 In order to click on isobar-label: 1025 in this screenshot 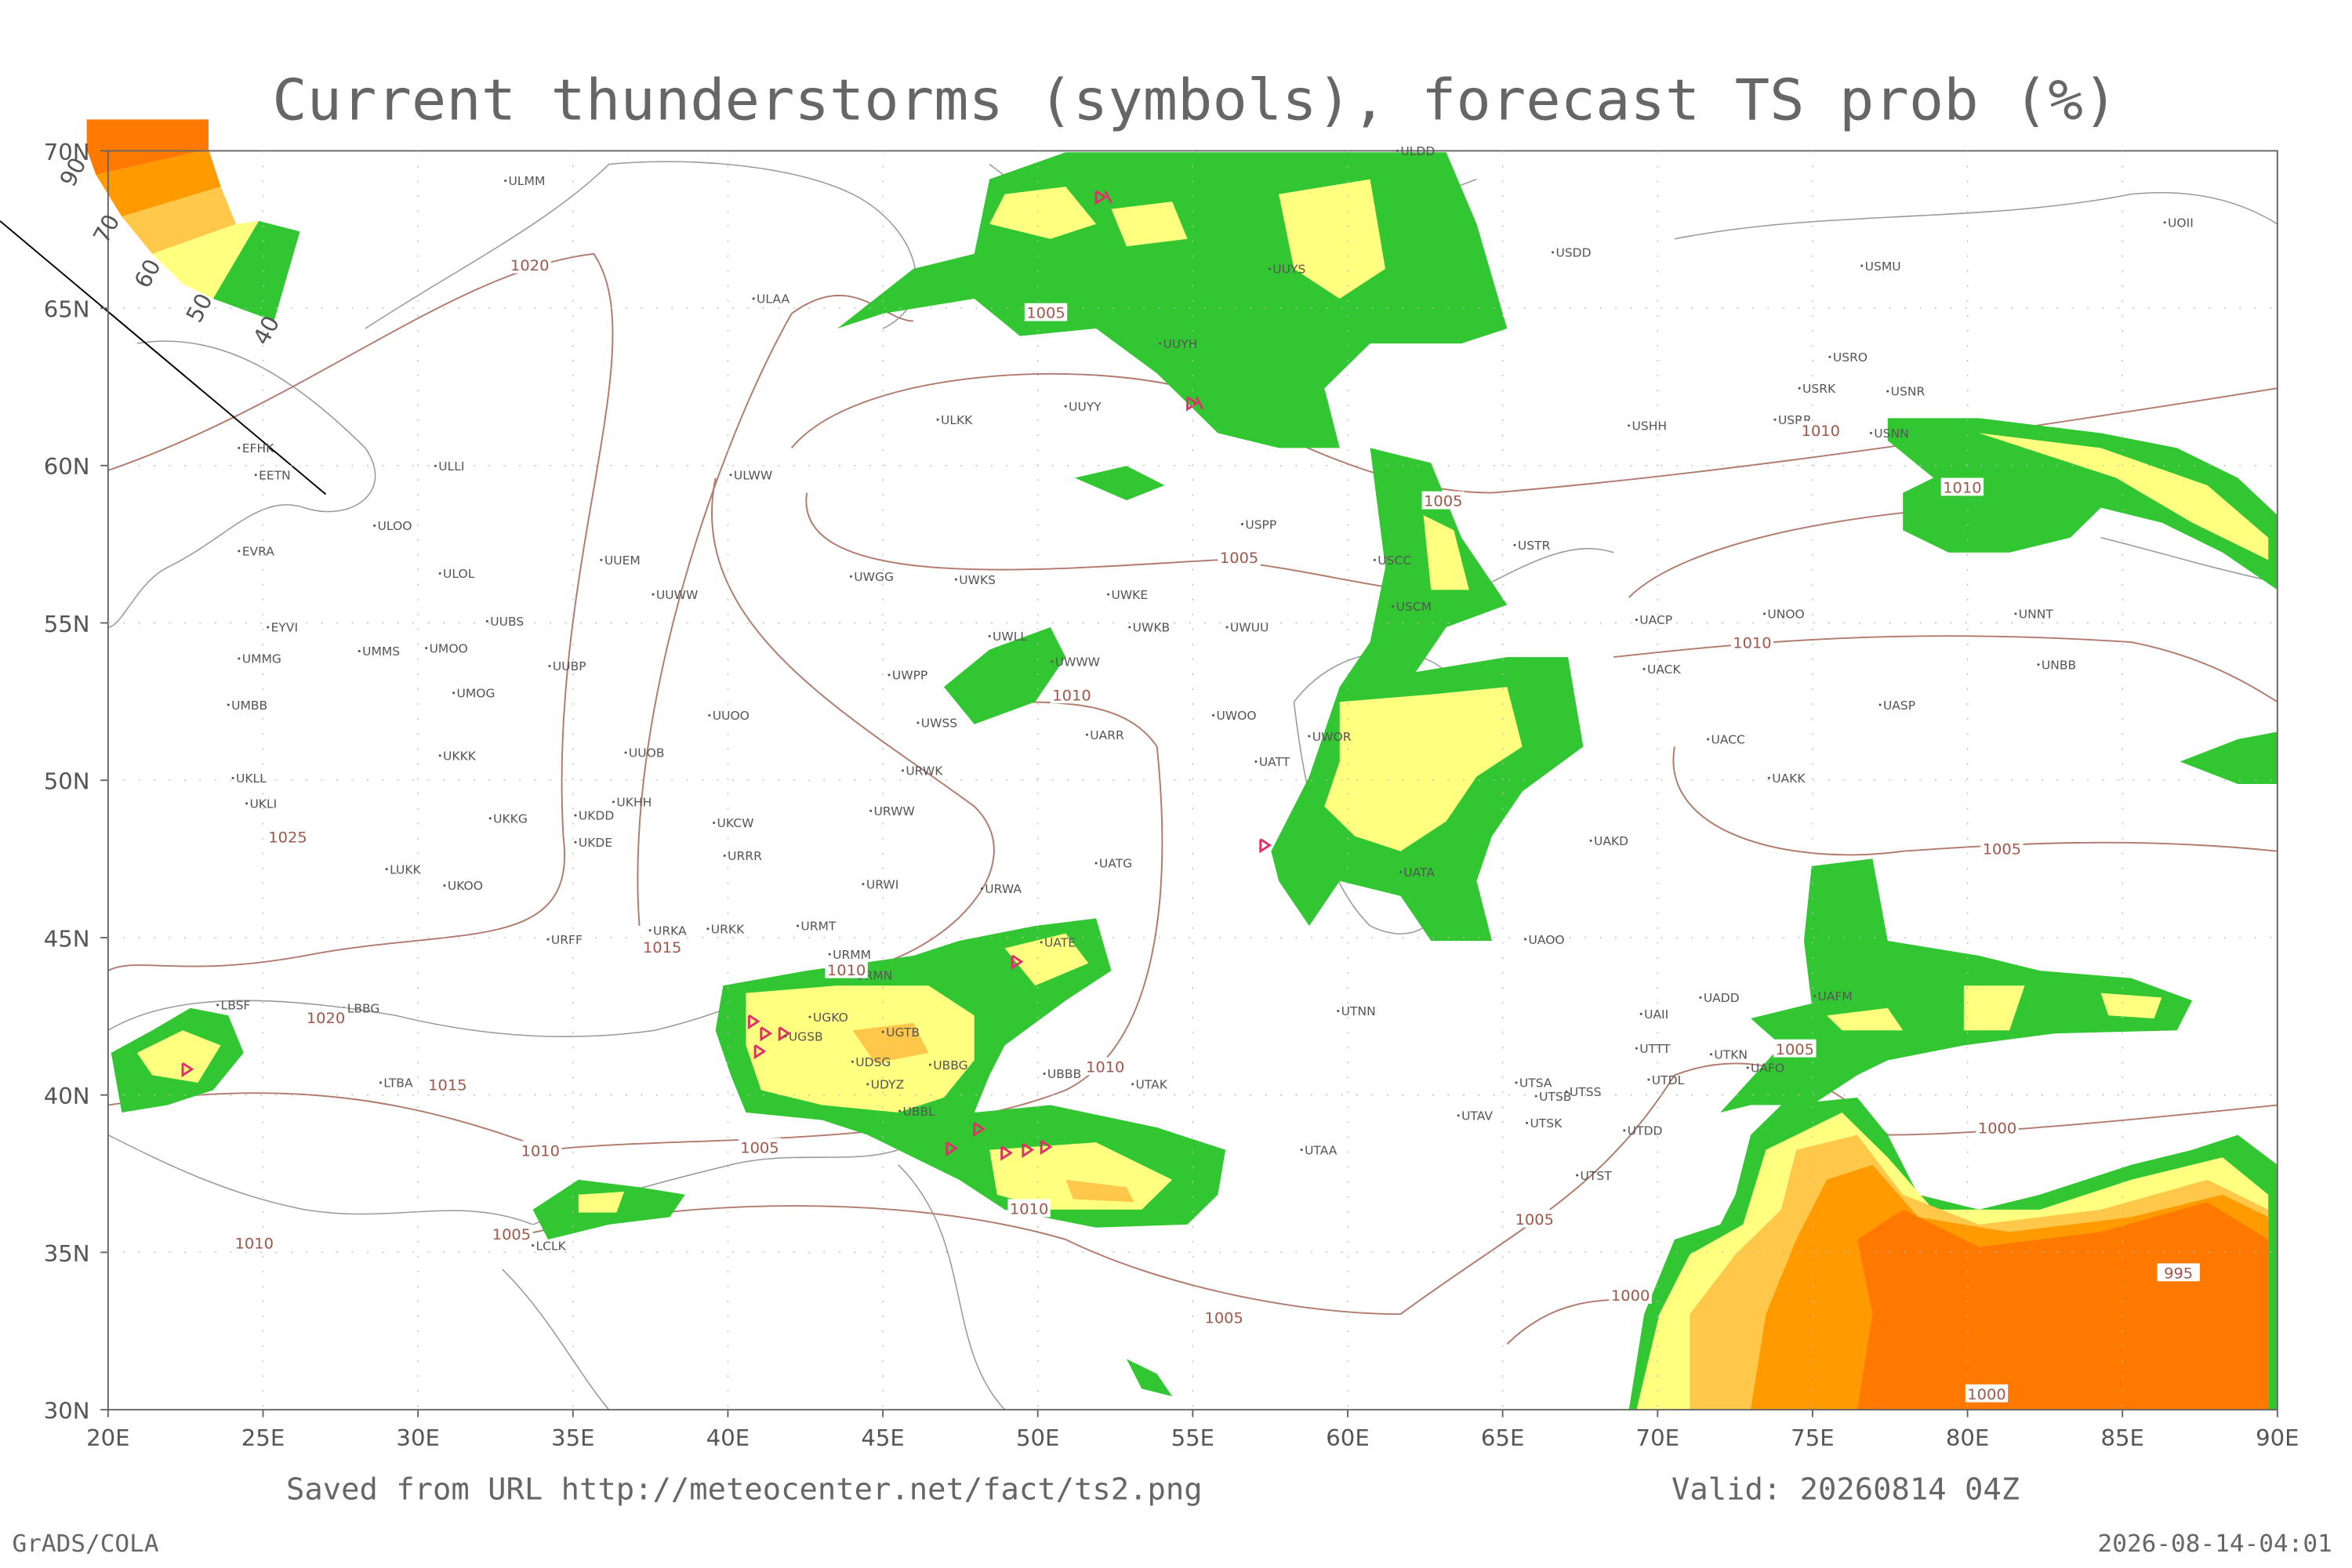, I will do `click(287, 837)`.